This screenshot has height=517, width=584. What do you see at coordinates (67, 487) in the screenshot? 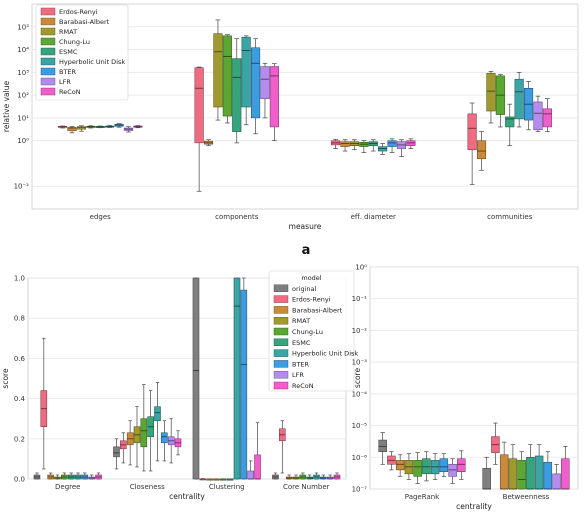
I see `x-tick-label-degree: Degree` at bounding box center [67, 487].